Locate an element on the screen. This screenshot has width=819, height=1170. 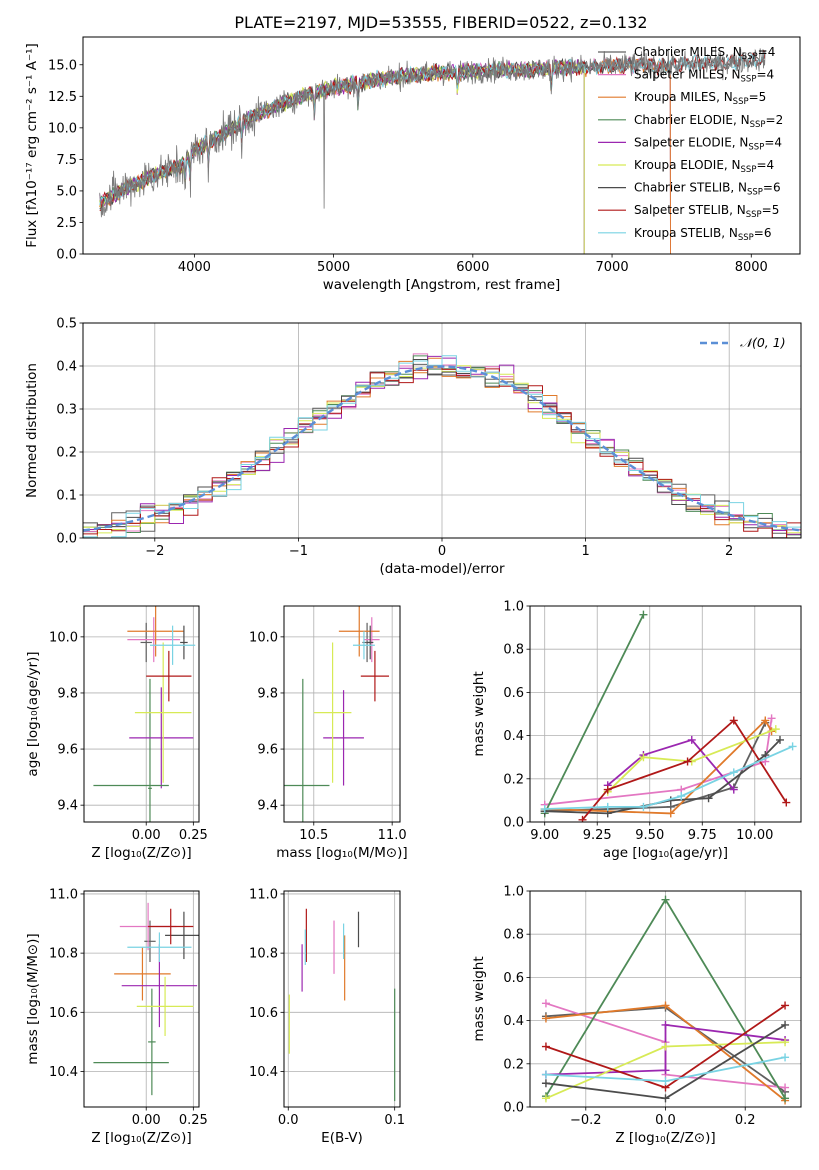
spectrum-model-line is located at coordinates (432, 129).